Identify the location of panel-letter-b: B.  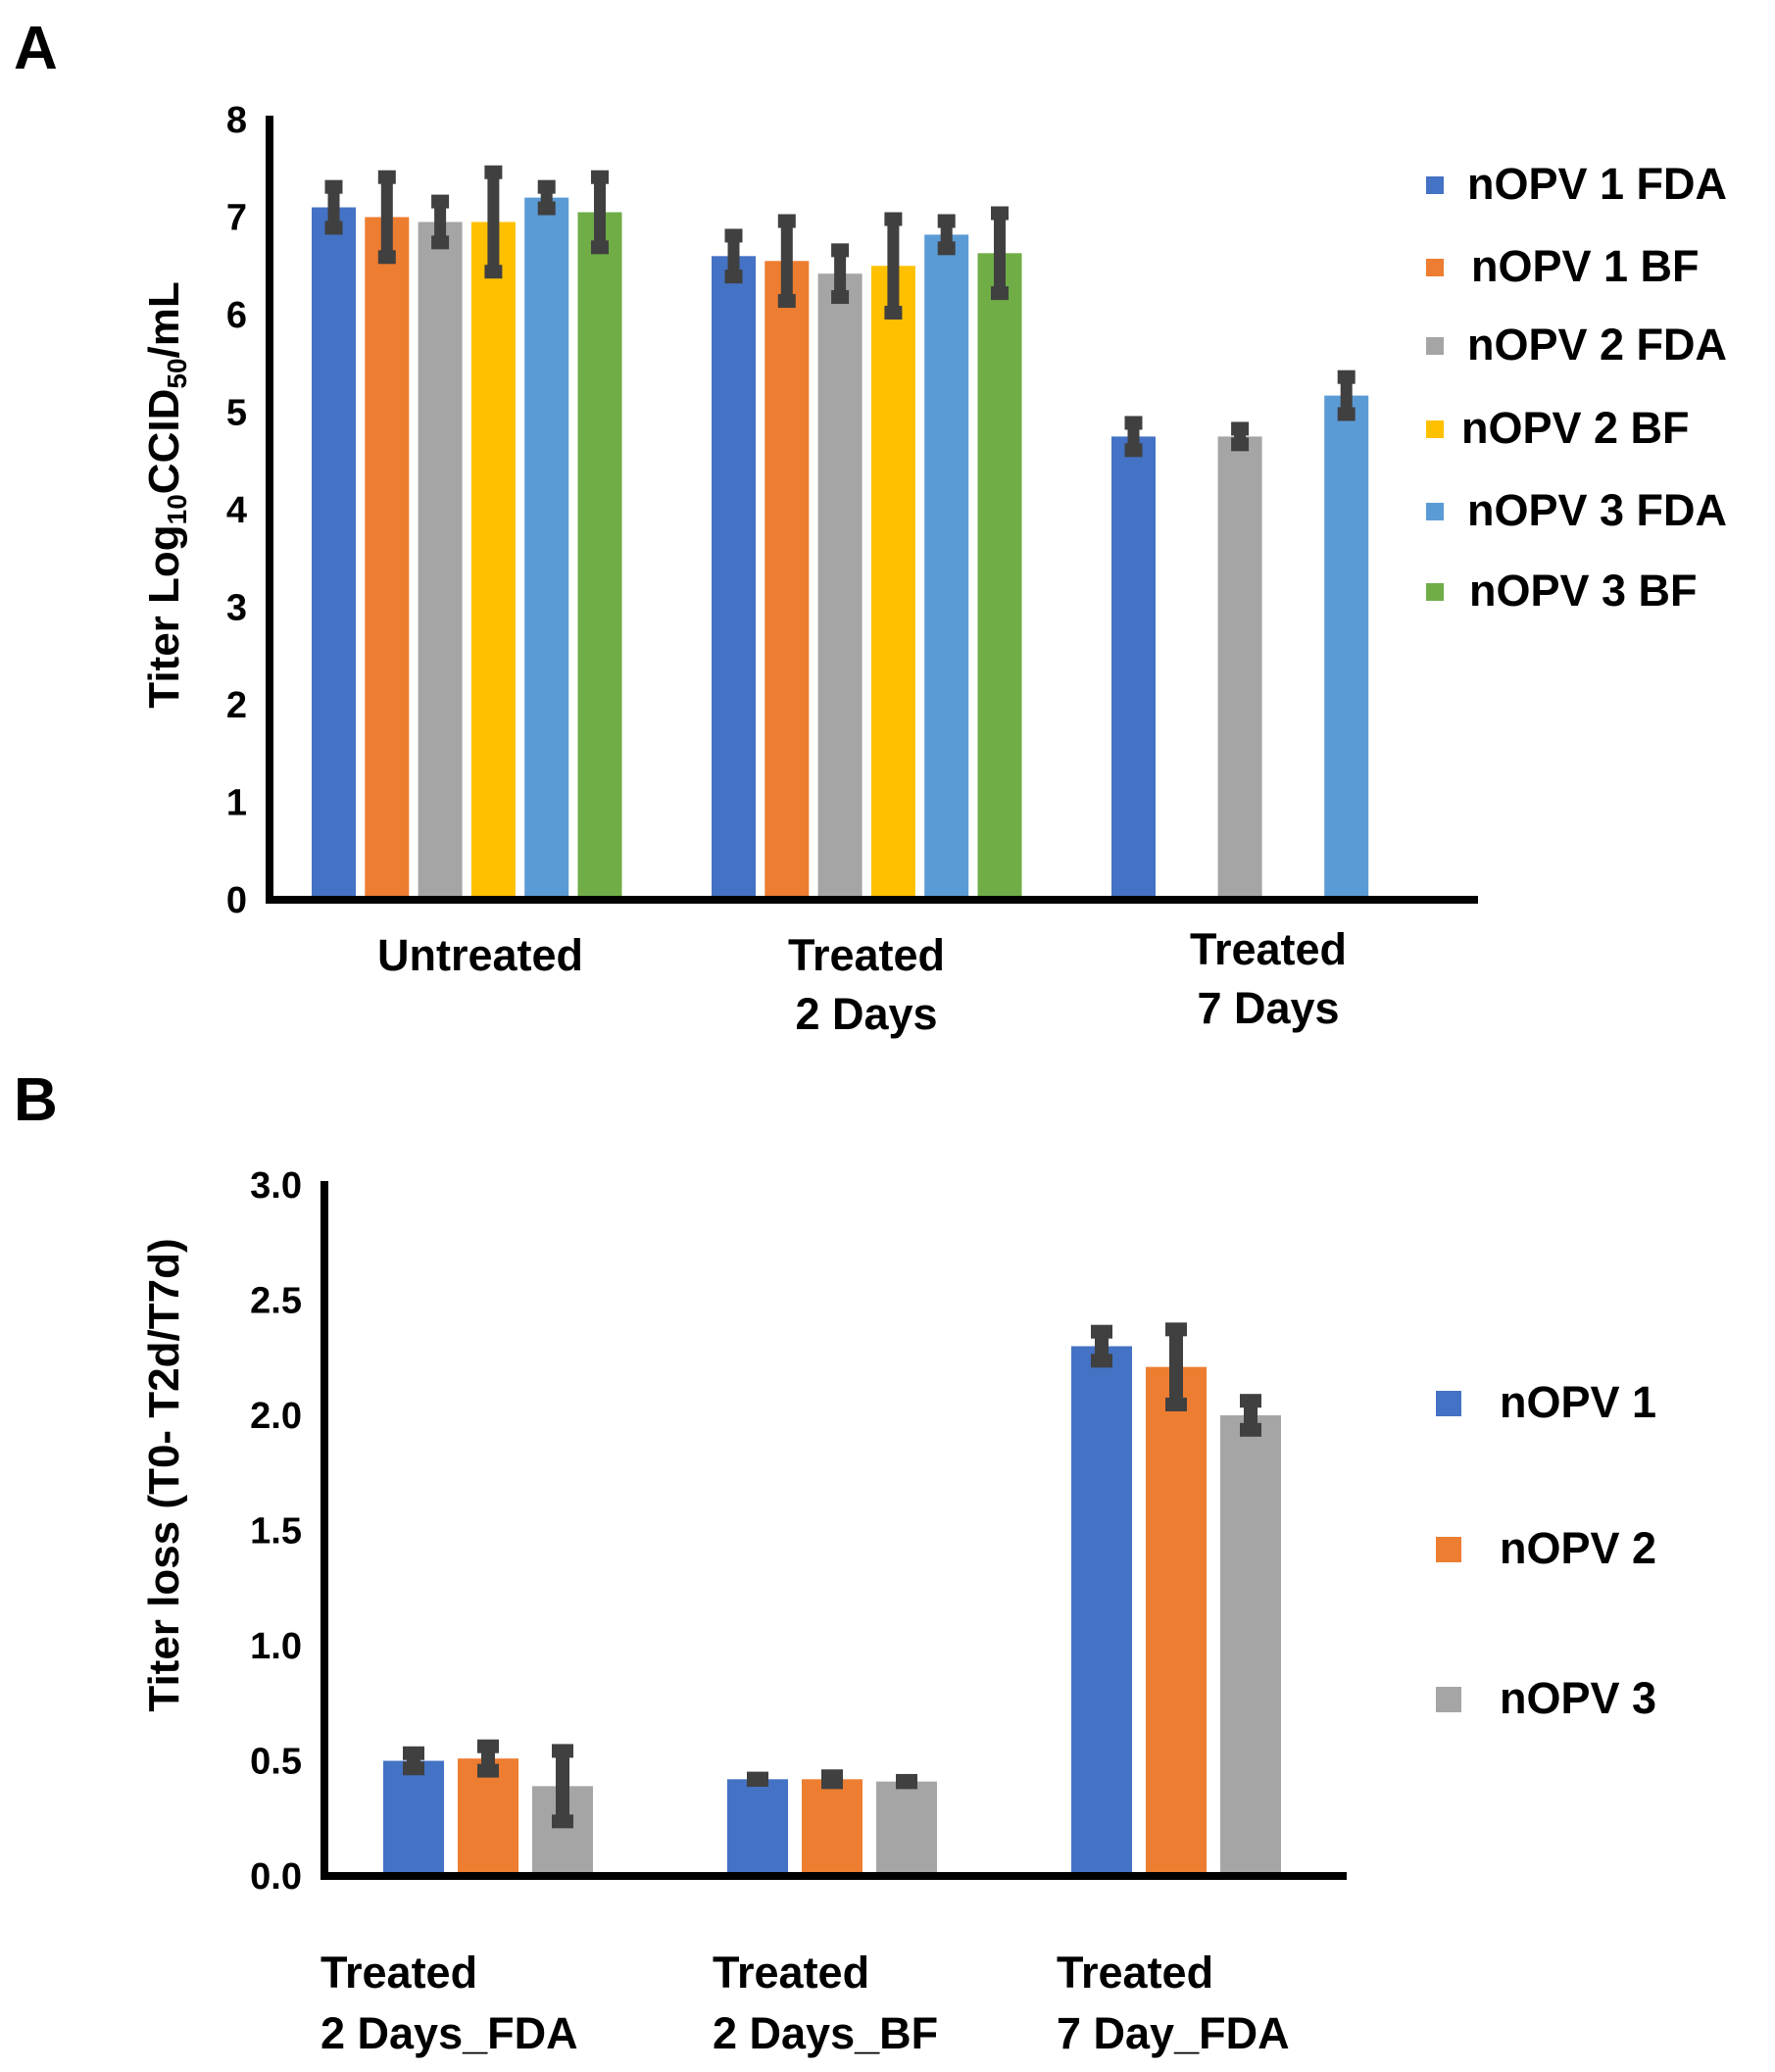
(36, 1100).